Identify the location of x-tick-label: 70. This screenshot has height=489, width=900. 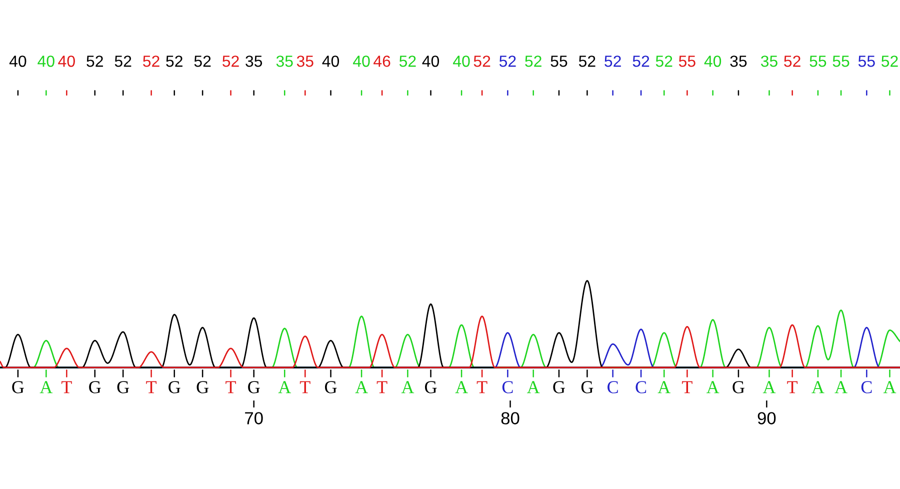
(254, 418).